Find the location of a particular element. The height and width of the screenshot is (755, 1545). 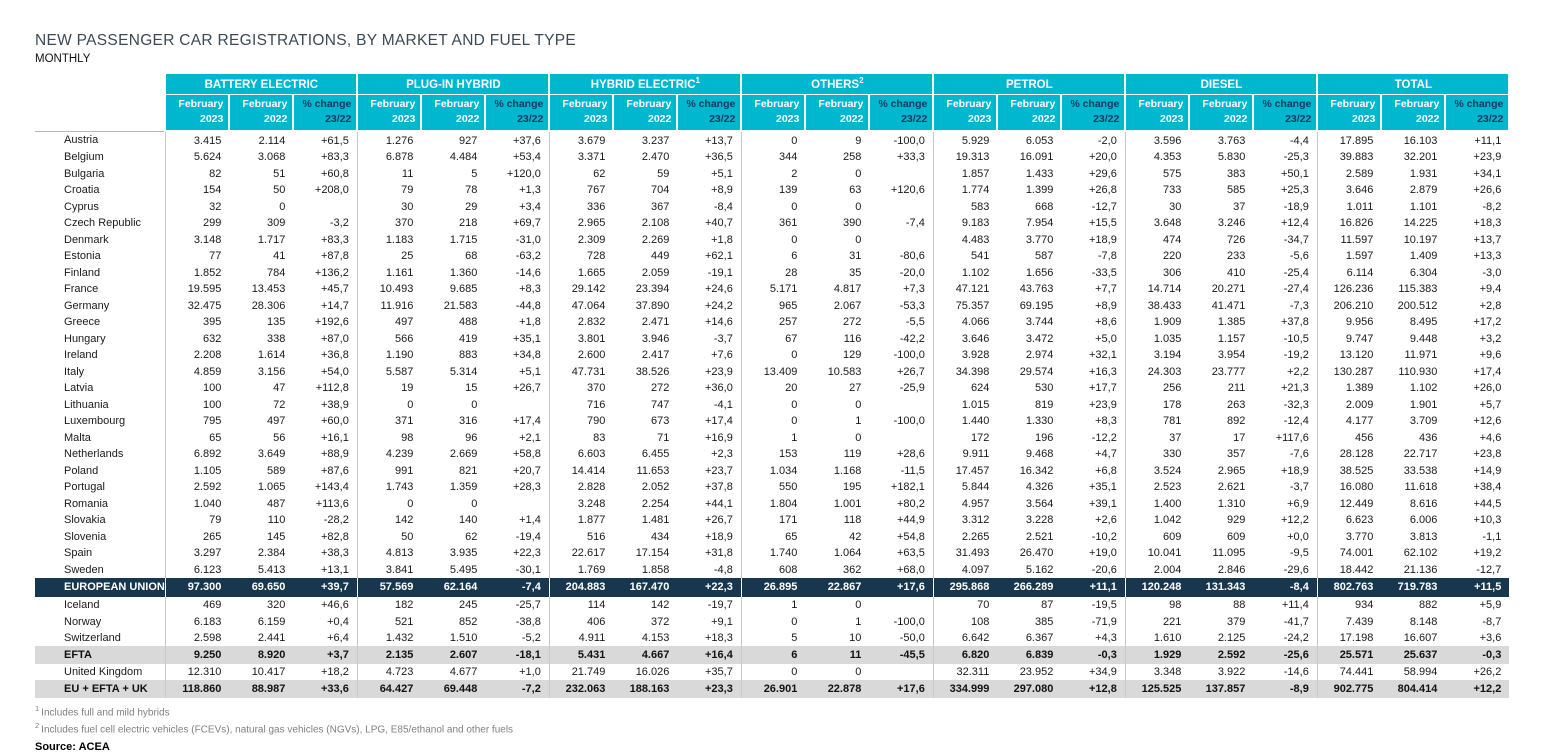

data-cell: 87 is located at coordinates (1047, 605).